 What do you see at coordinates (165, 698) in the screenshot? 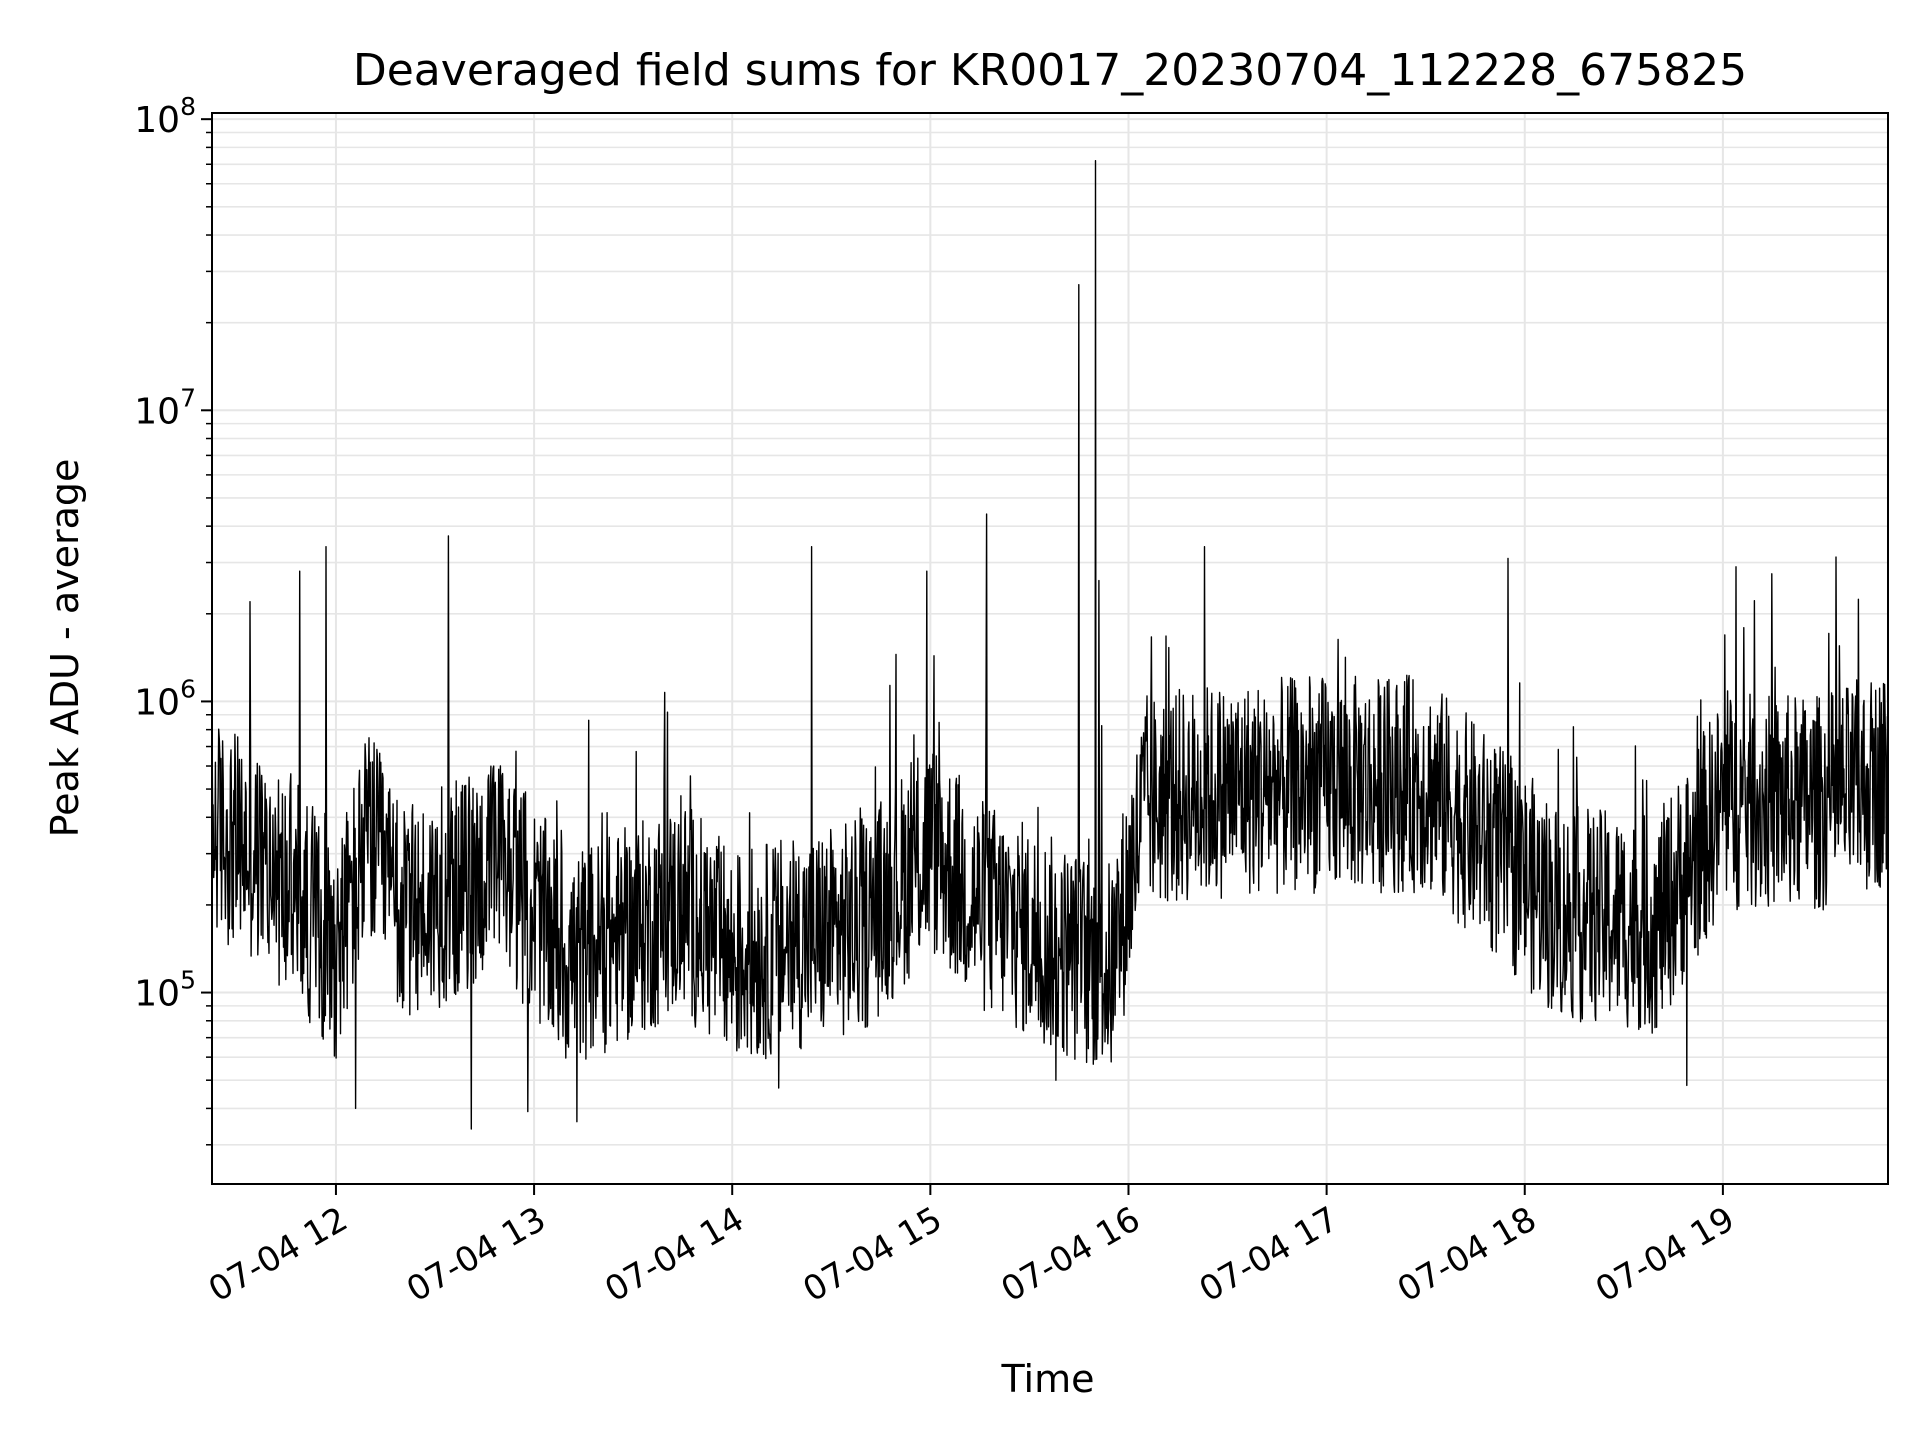
I see `y-tick-label: 10⁶` at bounding box center [165, 698].